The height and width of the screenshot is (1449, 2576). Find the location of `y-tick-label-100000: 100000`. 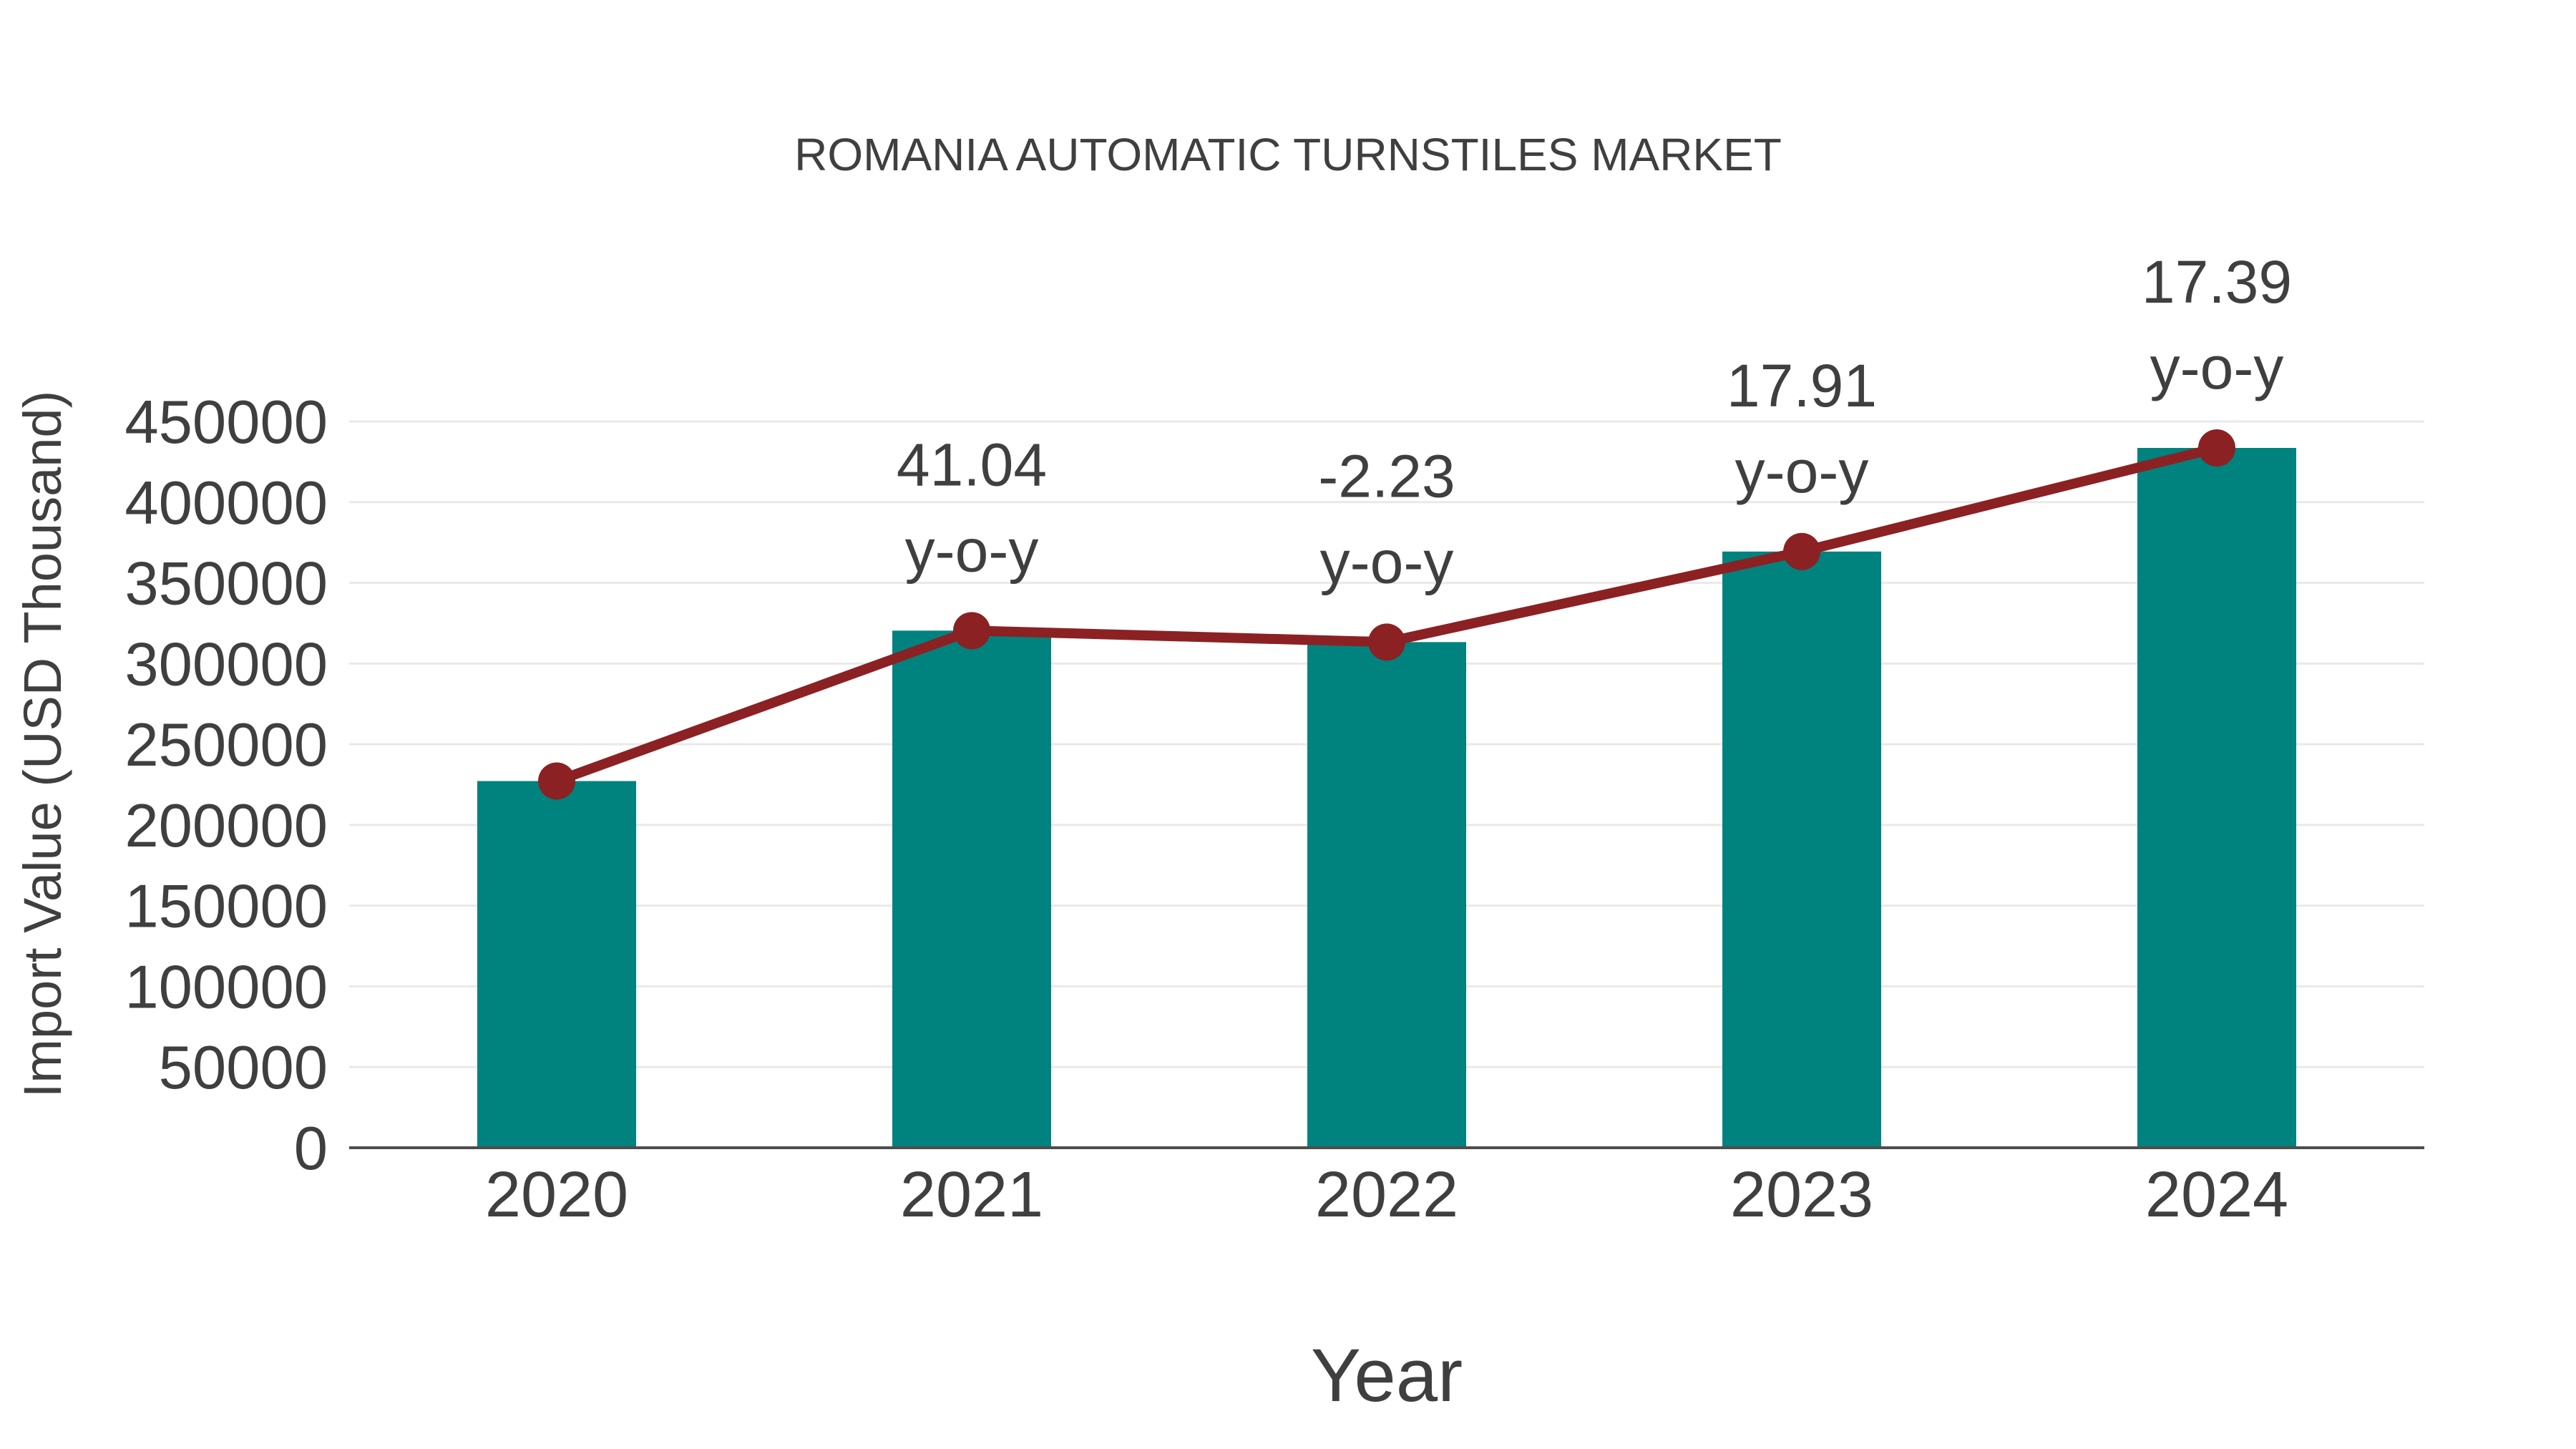

y-tick-label-100000: 100000 is located at coordinates (226, 987).